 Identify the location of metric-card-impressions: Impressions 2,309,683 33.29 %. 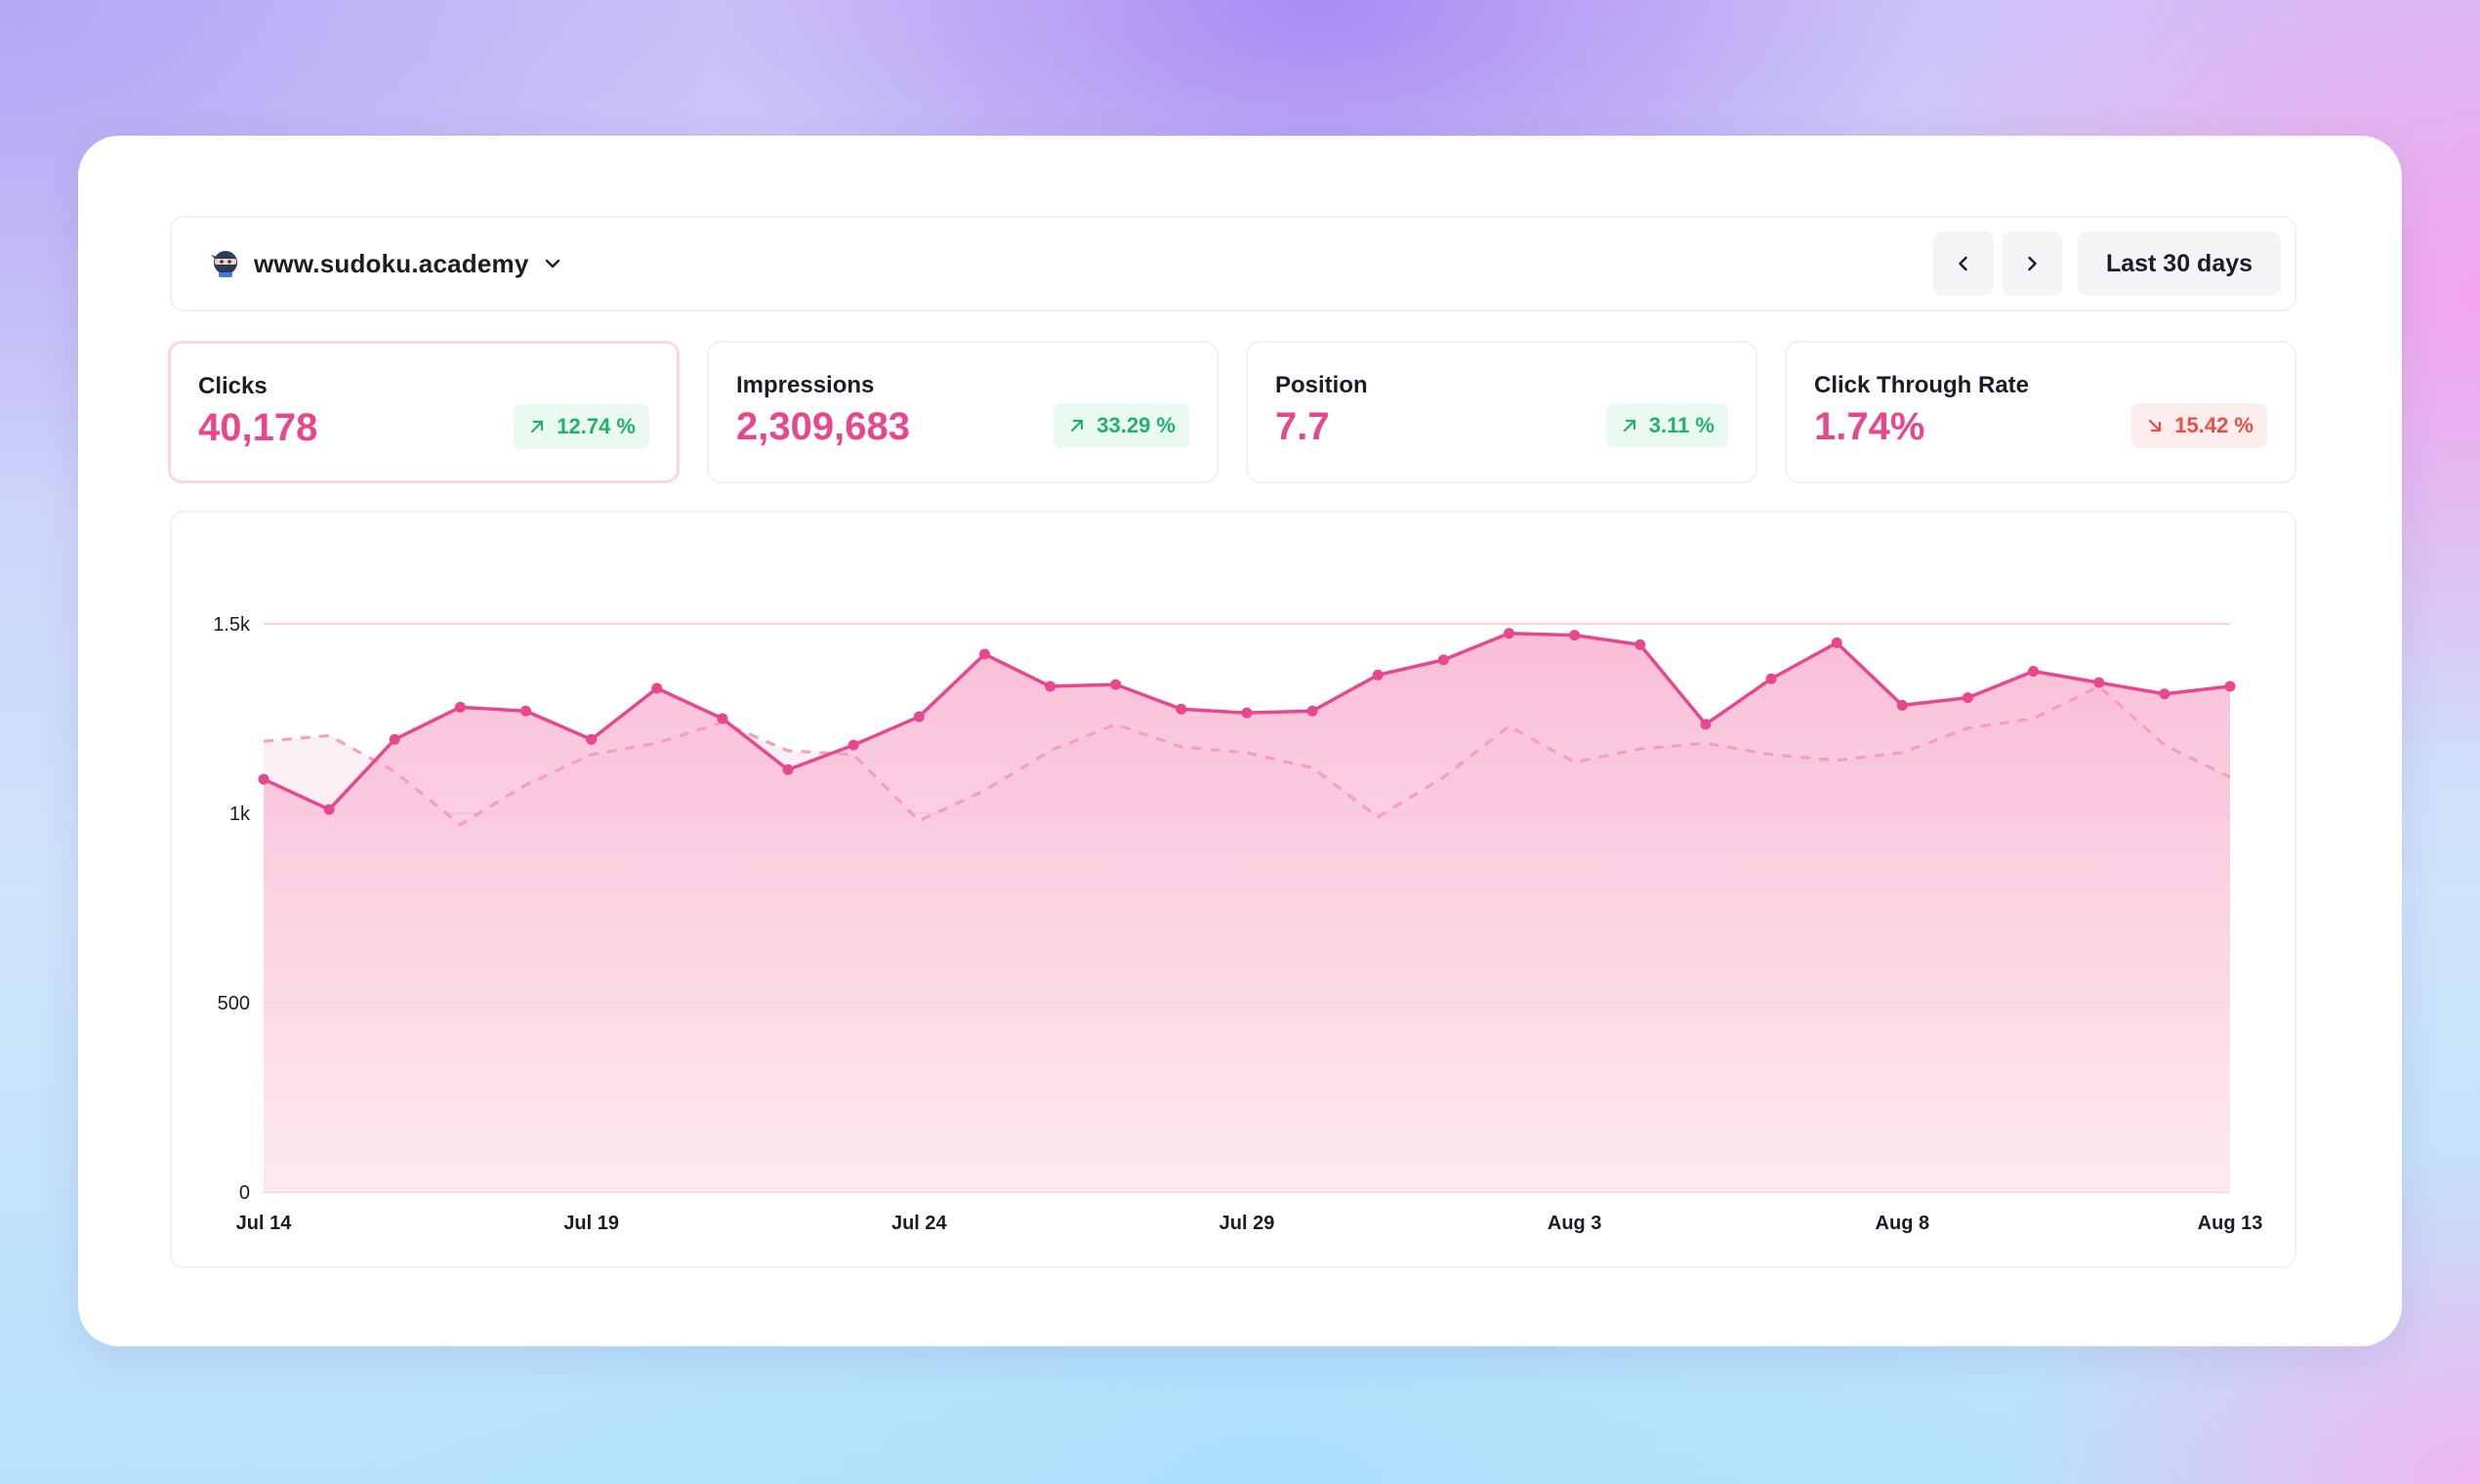
(963, 412).